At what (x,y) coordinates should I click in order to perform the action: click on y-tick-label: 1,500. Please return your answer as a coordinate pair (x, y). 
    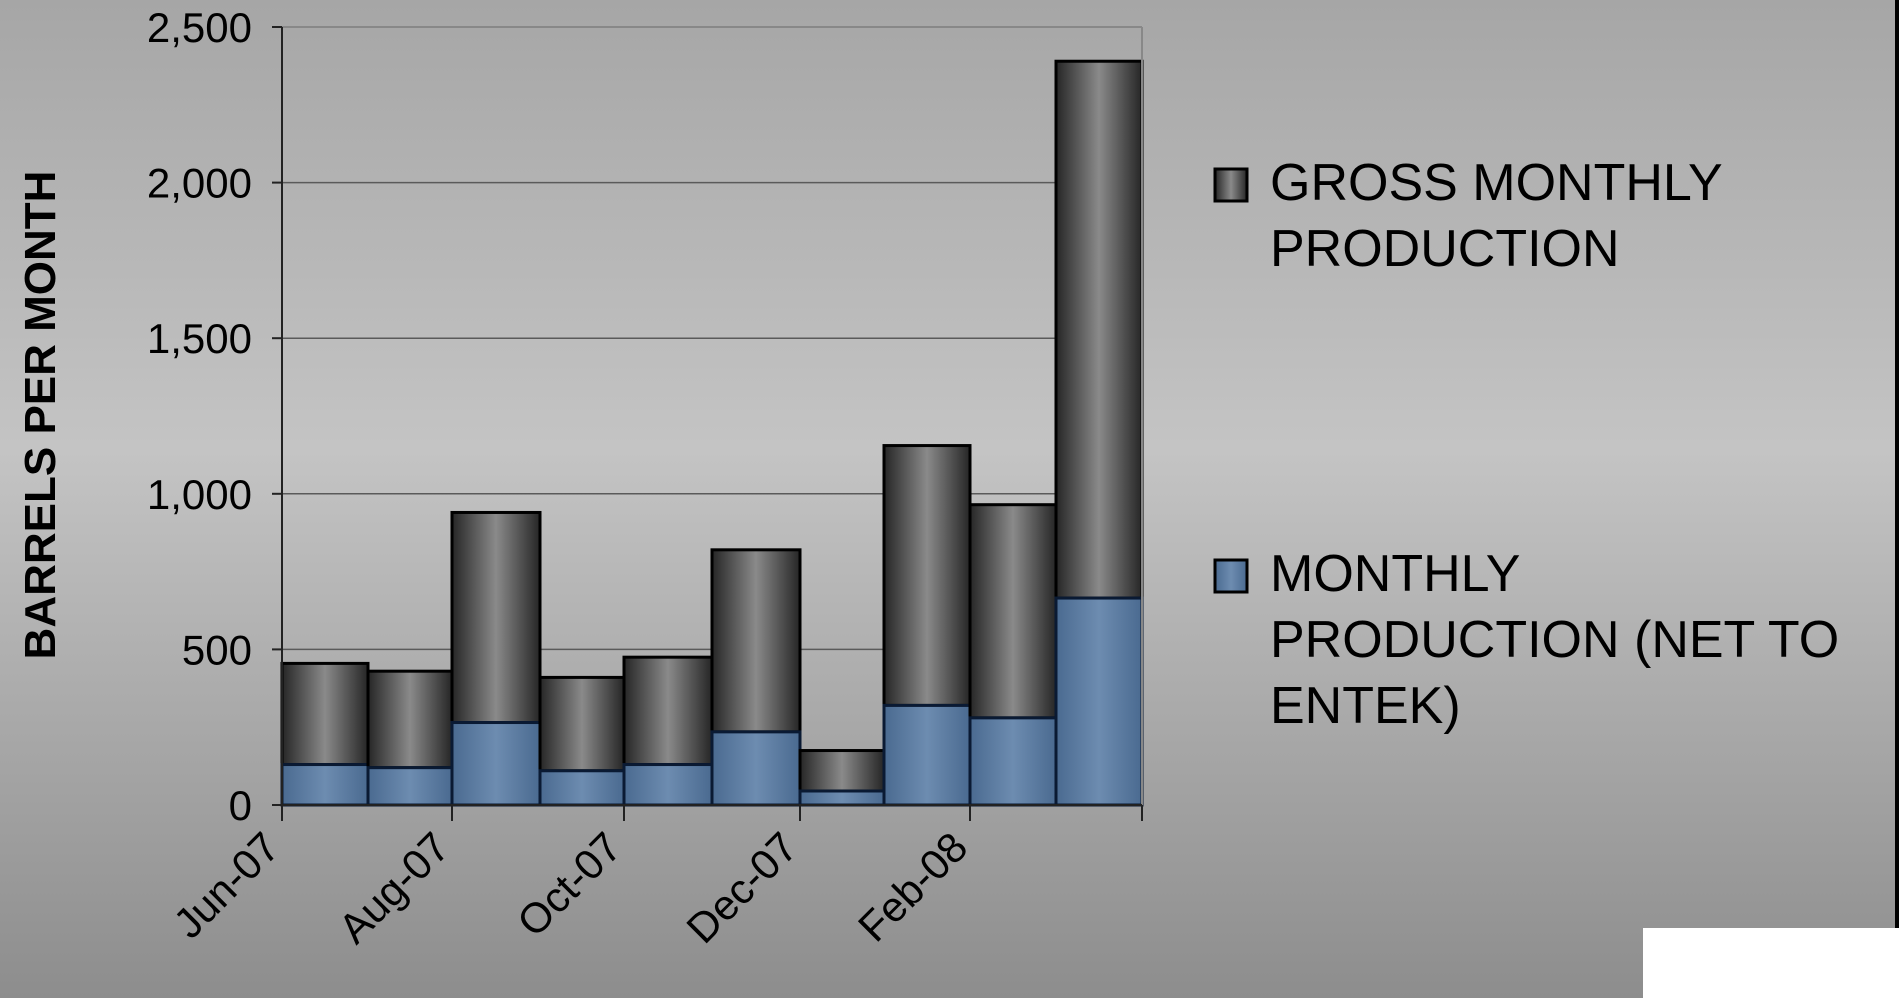
    Looking at the image, I should click on (199, 338).